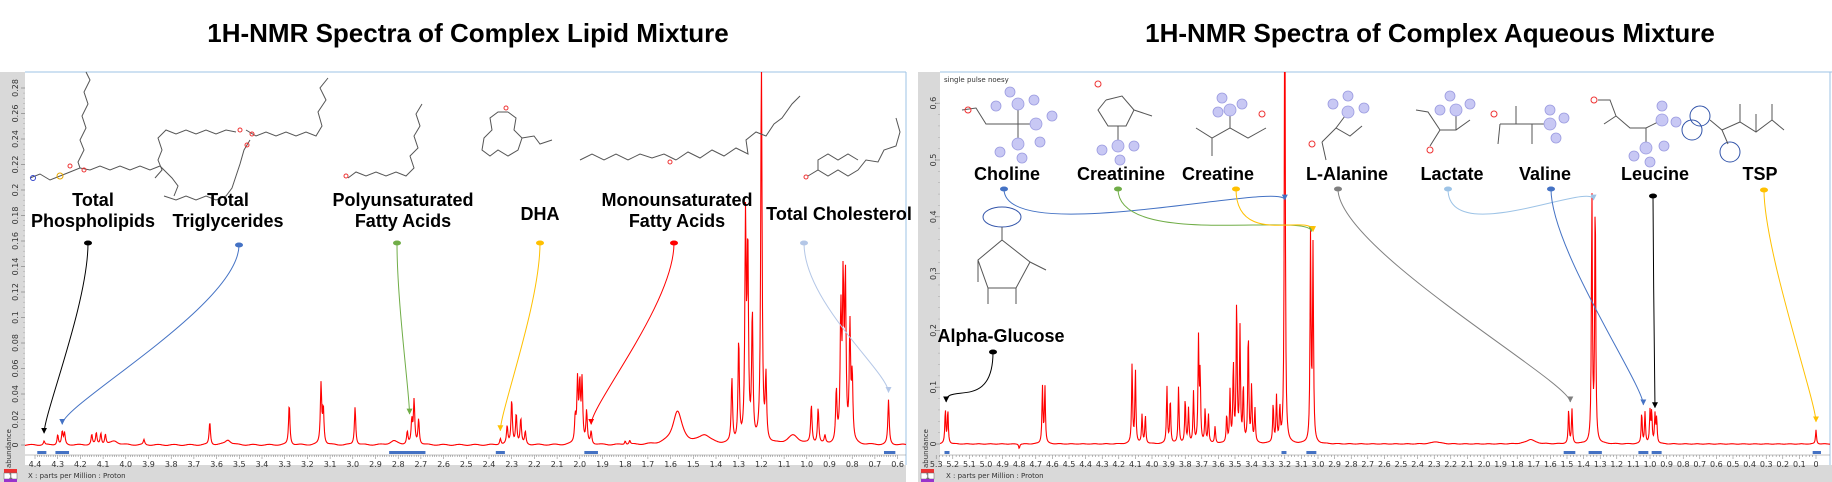 The width and height of the screenshot is (1832, 482). I want to click on x-tick-label: 1.6, so click(670, 464).